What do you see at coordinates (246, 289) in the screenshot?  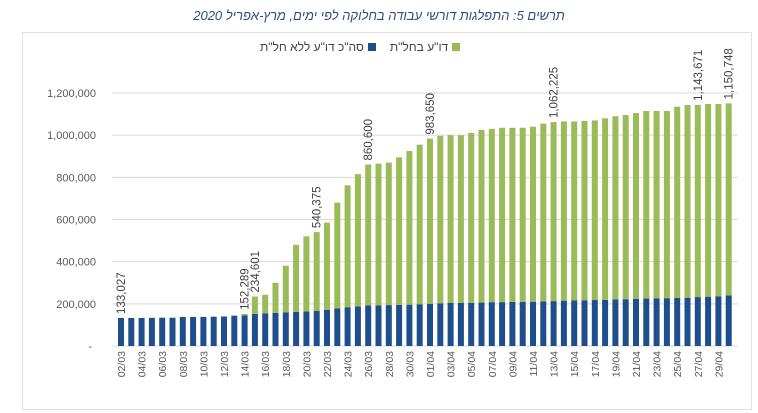 I see `data-label: 152,289` at bounding box center [246, 289].